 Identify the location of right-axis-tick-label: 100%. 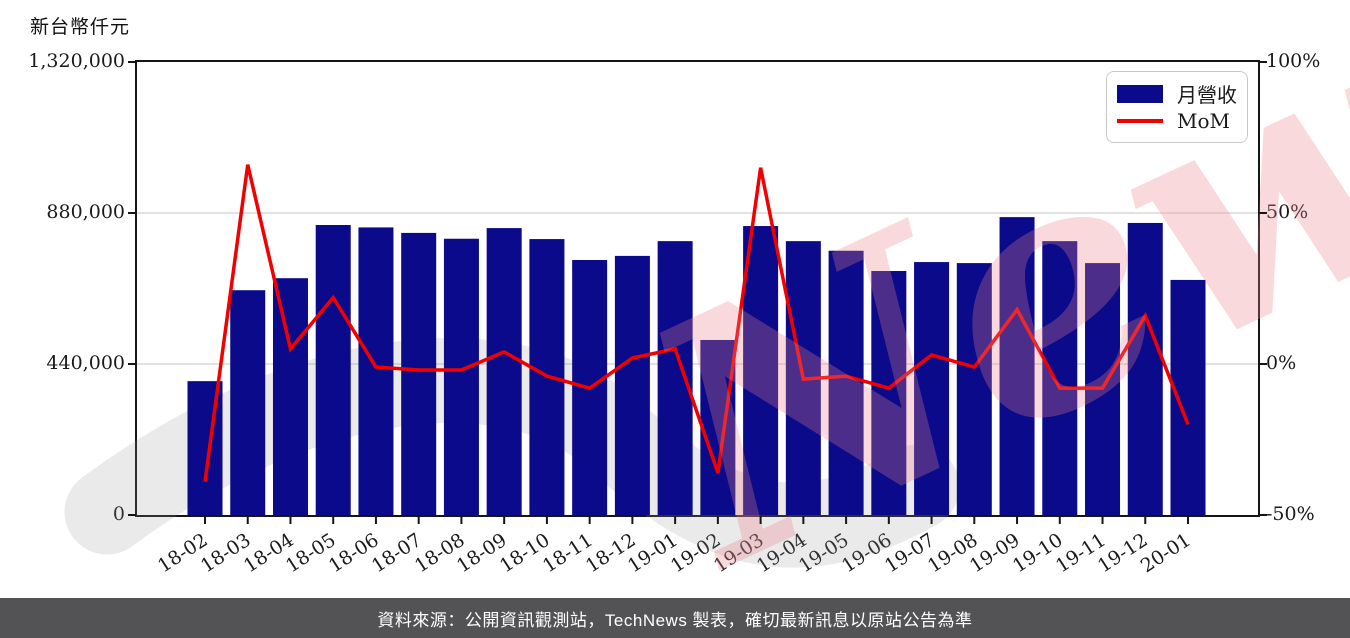
(1293, 61).